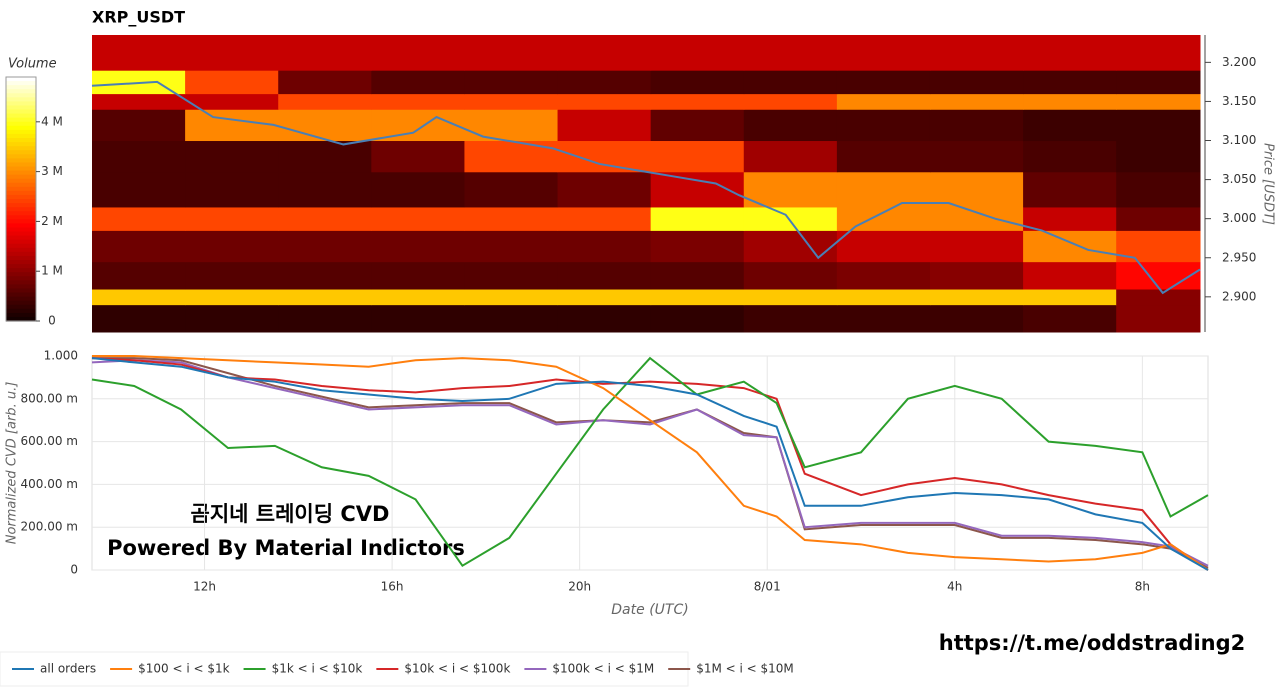  What do you see at coordinates (457, 669) in the screenshot?
I see `legend-label: $10k < i < $100k` at bounding box center [457, 669].